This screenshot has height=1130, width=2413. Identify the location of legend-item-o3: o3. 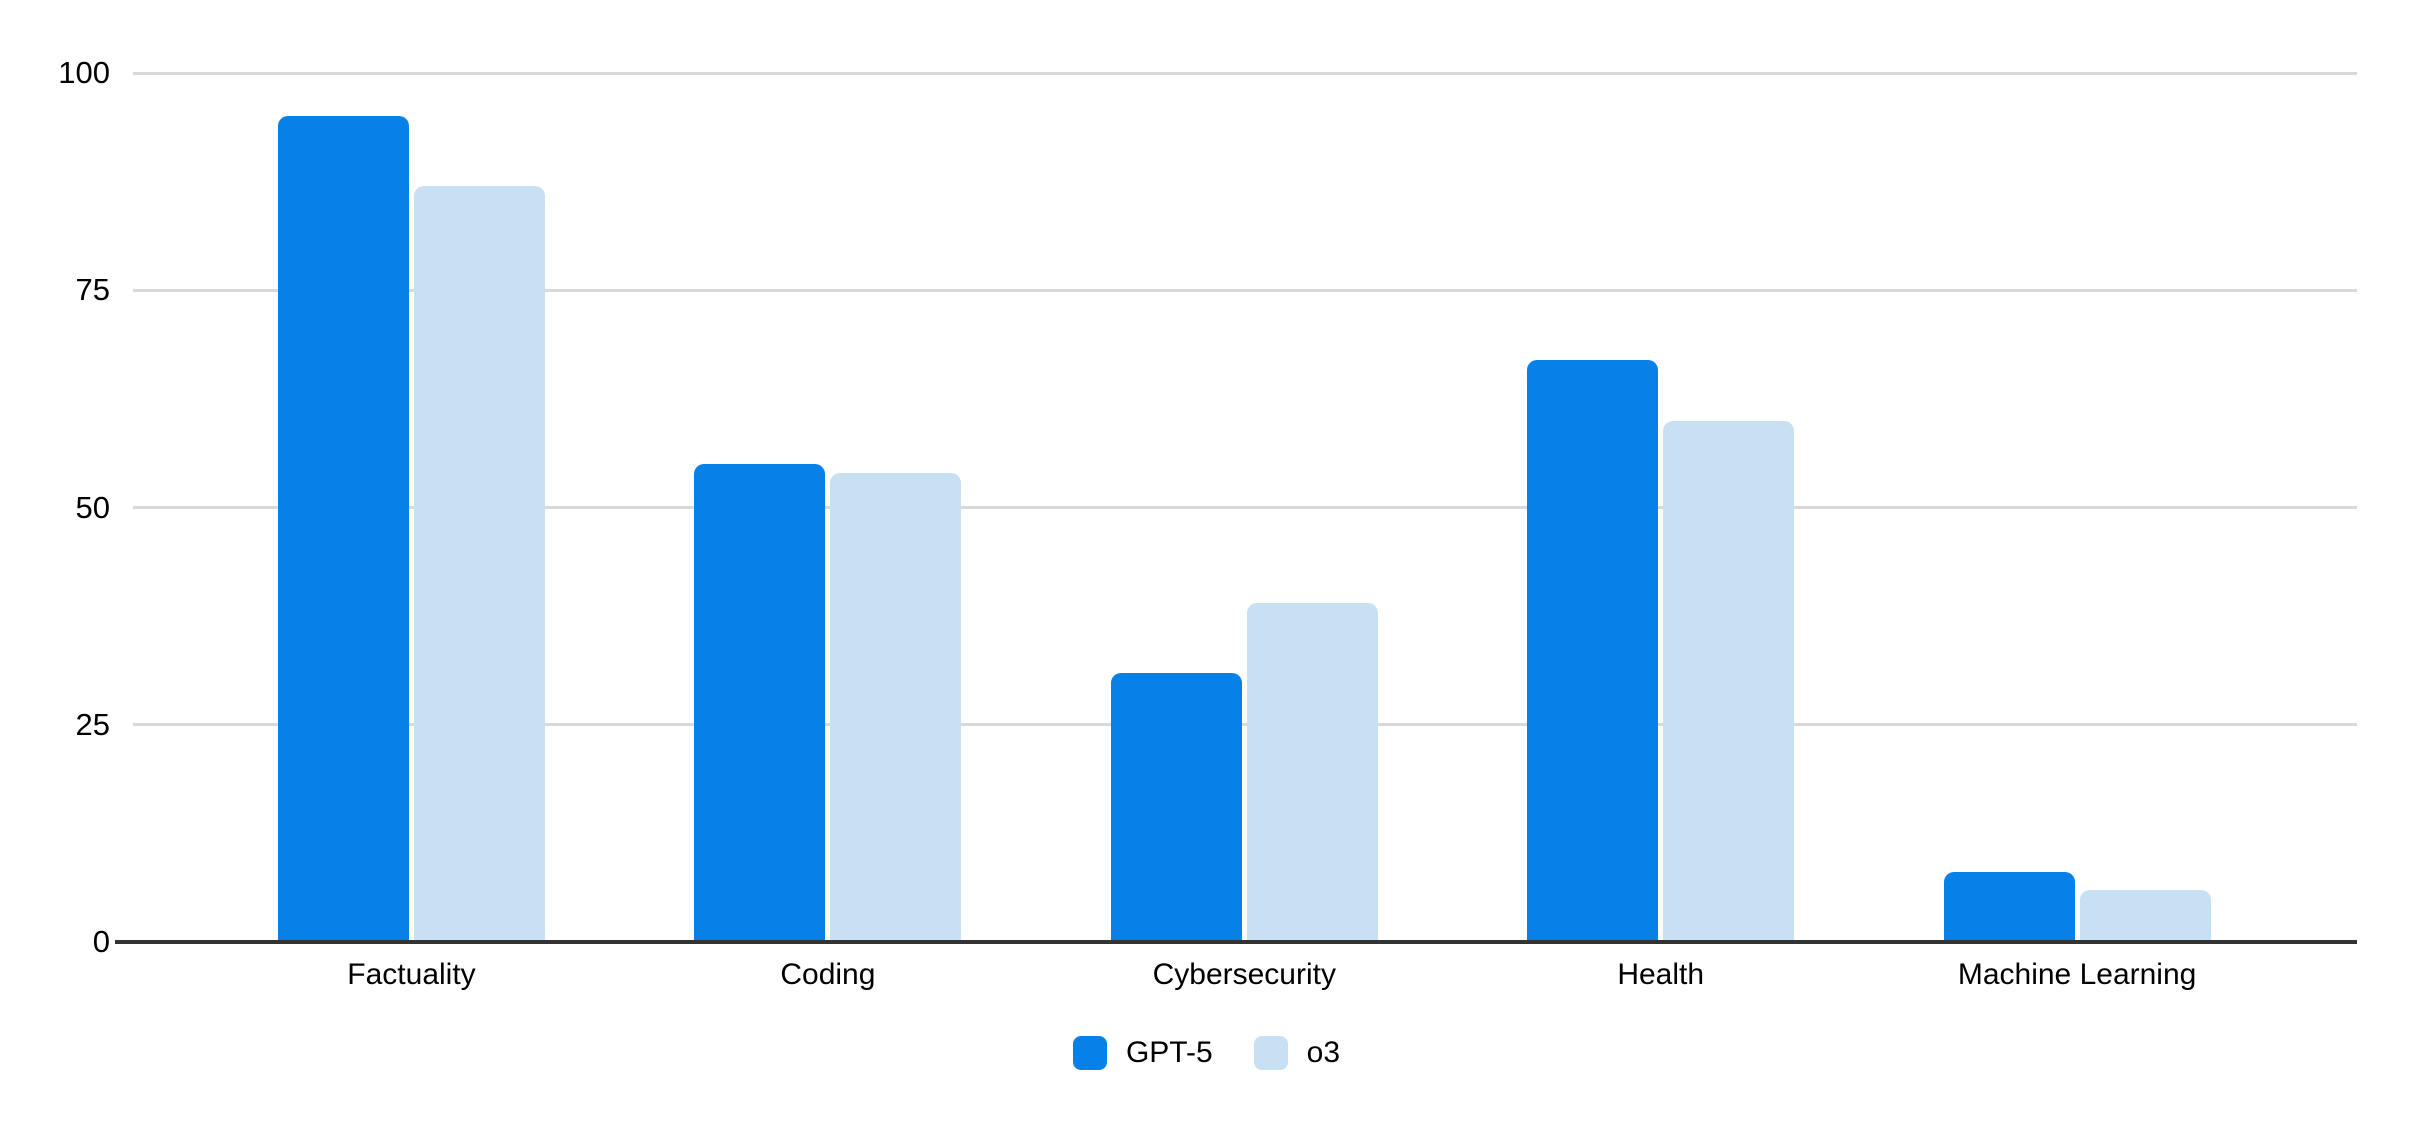
(1297, 1053).